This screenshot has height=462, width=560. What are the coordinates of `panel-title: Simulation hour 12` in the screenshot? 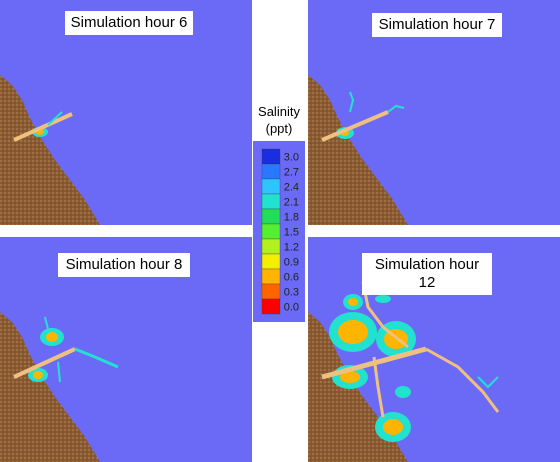 It's located at (427, 274).